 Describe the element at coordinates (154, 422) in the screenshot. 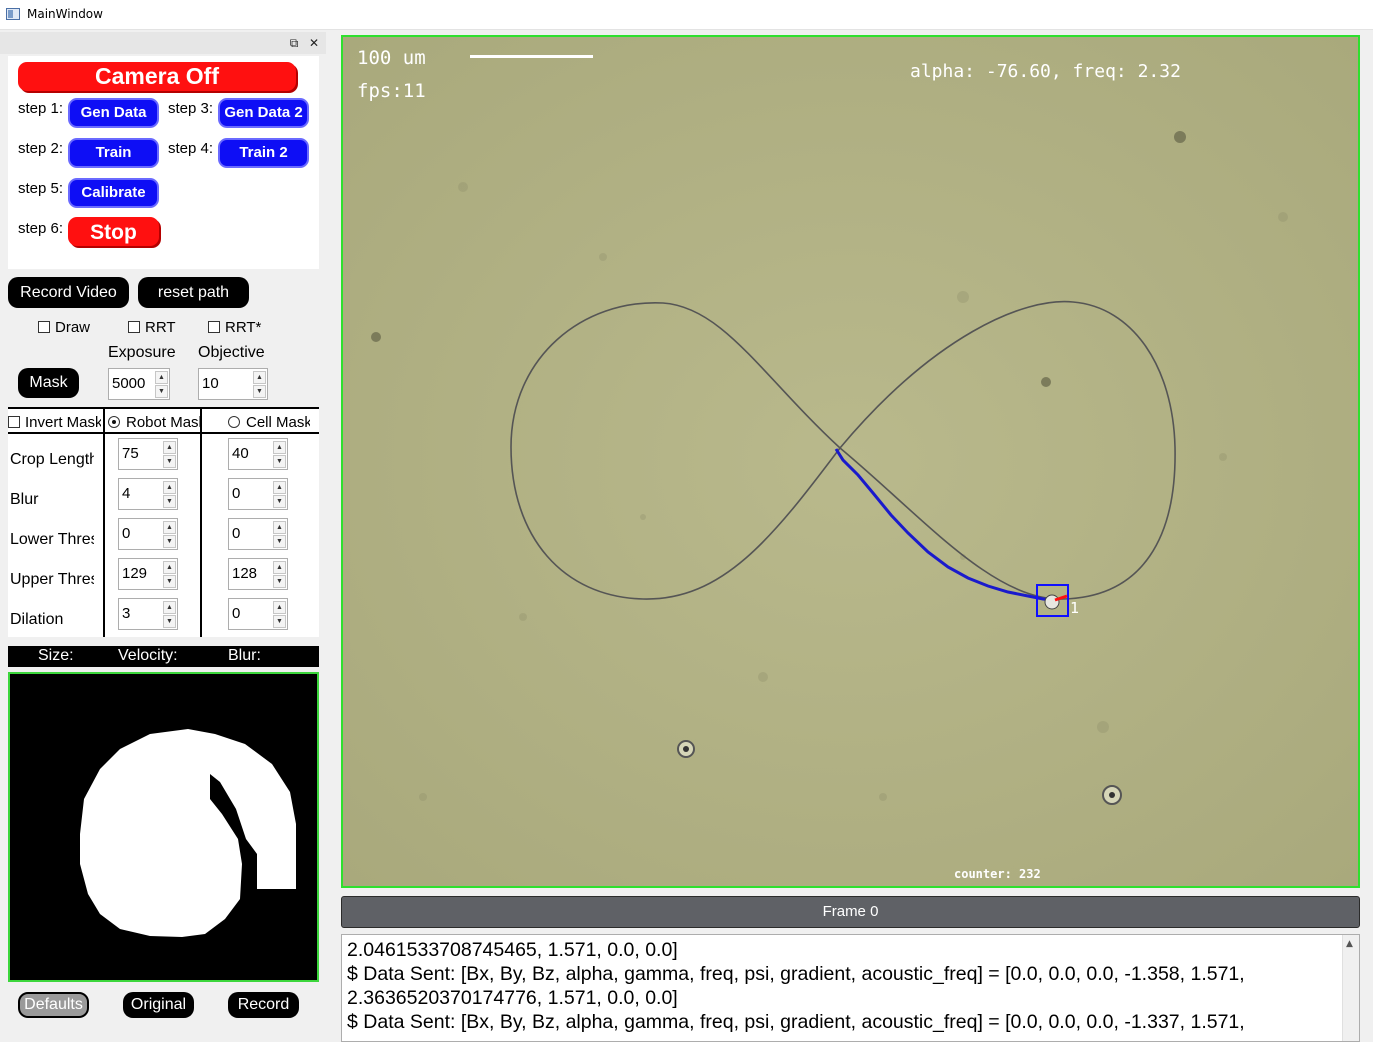

I see `robot-mask-radio: Robot Mask` at that location.